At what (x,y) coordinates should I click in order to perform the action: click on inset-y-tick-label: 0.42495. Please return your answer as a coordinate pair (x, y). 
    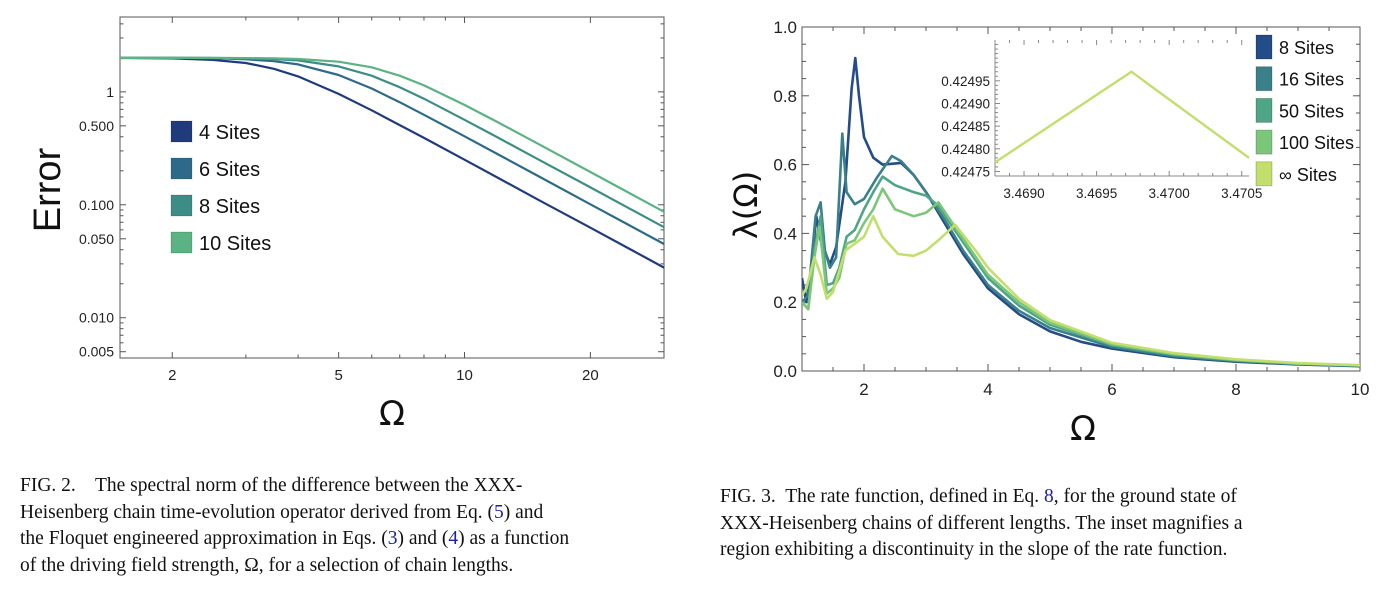
    Looking at the image, I should click on (965, 81).